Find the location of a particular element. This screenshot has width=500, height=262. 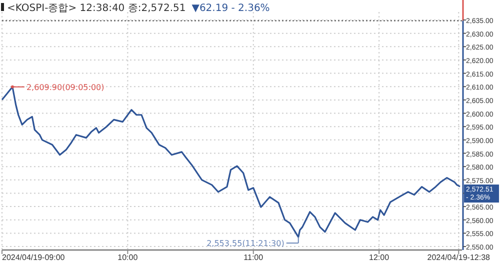

x-tick-label: 2024/04/19-09:00 is located at coordinates (34, 257).